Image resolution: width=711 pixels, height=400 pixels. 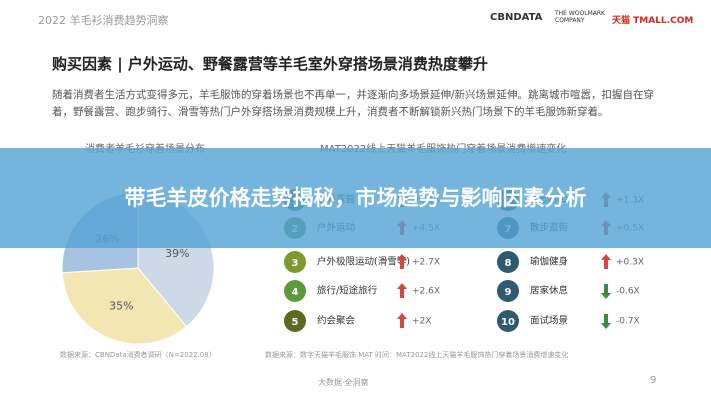 What do you see at coordinates (421, 322) in the screenshot?
I see `growth-value: +2X` at bounding box center [421, 322].